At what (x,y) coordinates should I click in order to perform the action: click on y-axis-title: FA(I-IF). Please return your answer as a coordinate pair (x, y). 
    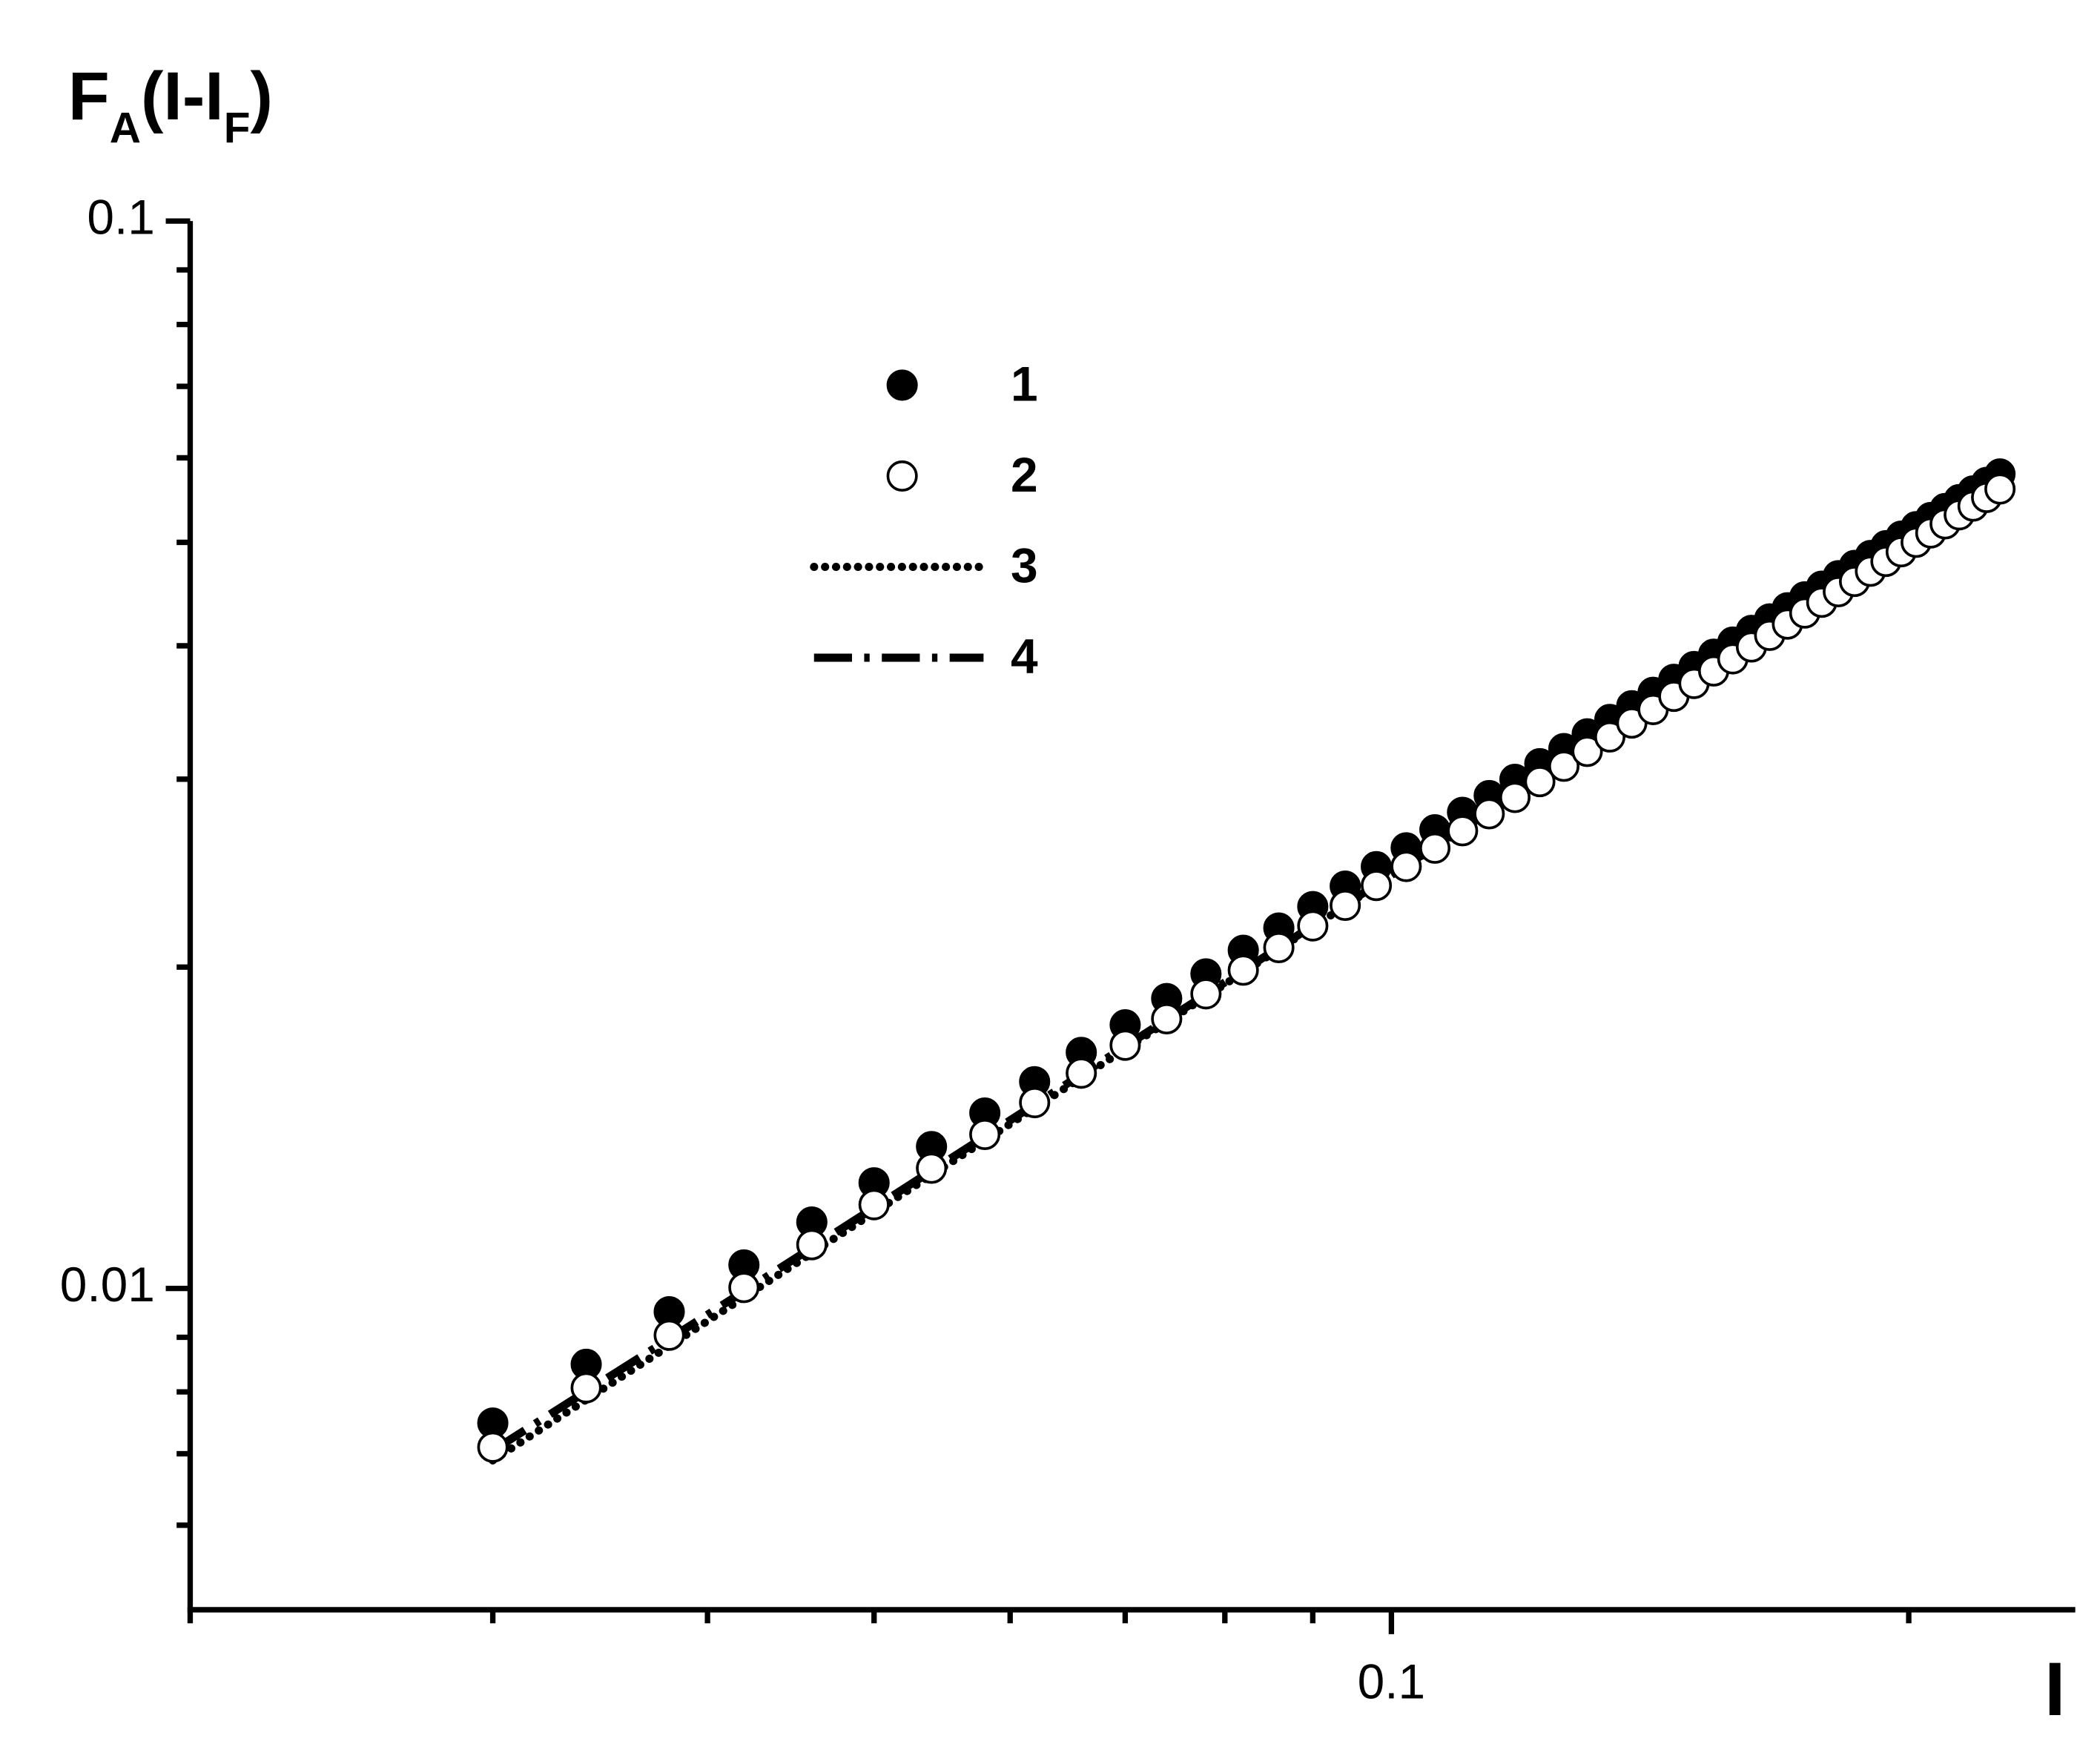
    Looking at the image, I should click on (170, 106).